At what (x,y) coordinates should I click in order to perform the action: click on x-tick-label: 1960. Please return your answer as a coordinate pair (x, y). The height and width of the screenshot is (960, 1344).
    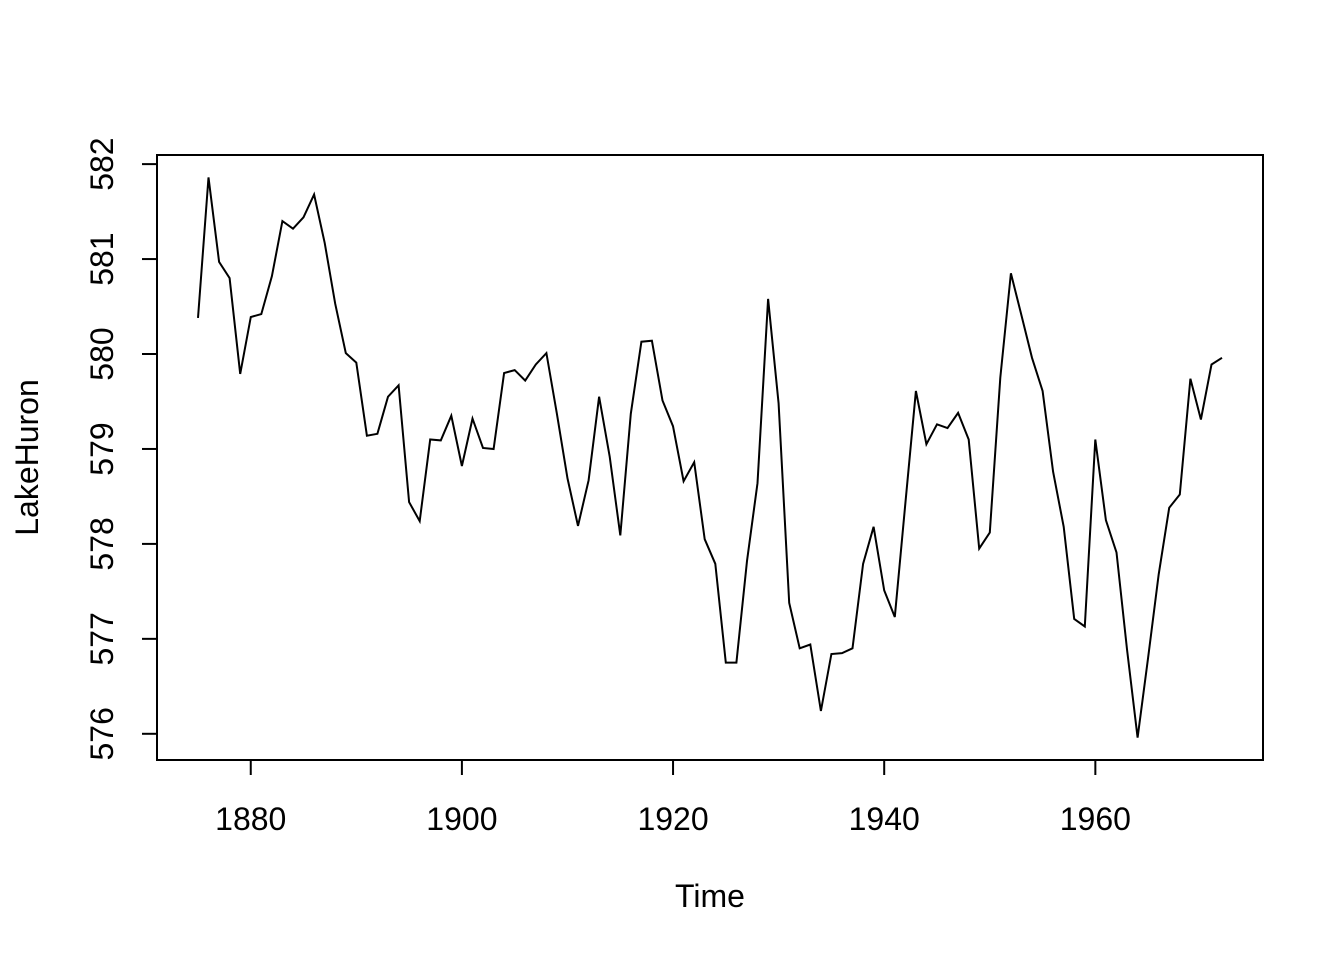
    Looking at the image, I should click on (1095, 819).